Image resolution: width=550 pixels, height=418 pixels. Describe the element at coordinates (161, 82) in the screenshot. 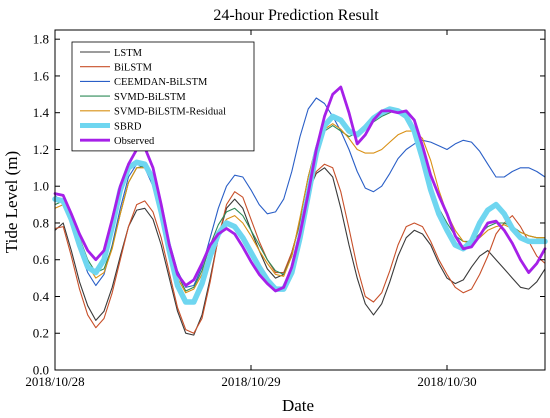

I see `legend-label-2: CEEMDAN-BiLSTM` at that location.